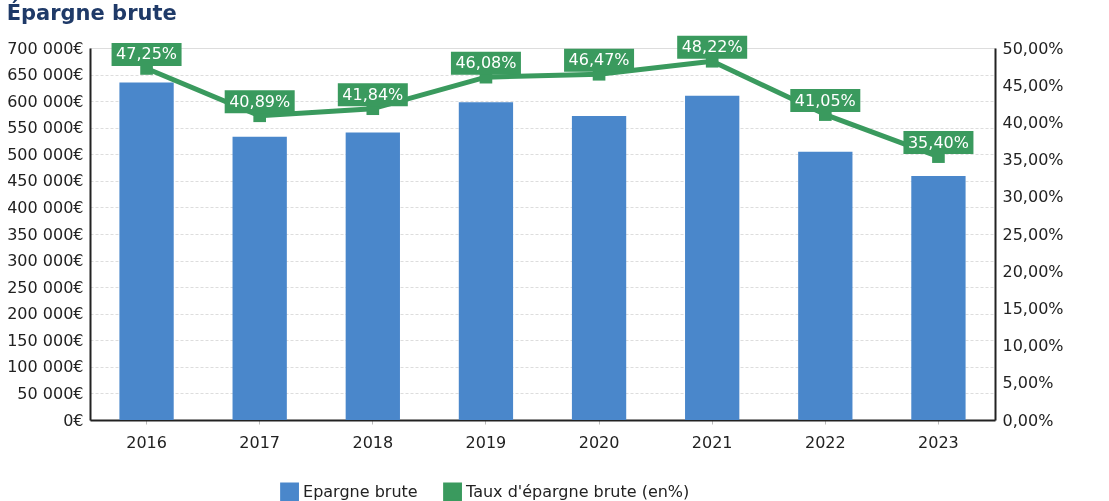  Describe the element at coordinates (73, 420) in the screenshot. I see `y-tick-label: 0€` at that location.